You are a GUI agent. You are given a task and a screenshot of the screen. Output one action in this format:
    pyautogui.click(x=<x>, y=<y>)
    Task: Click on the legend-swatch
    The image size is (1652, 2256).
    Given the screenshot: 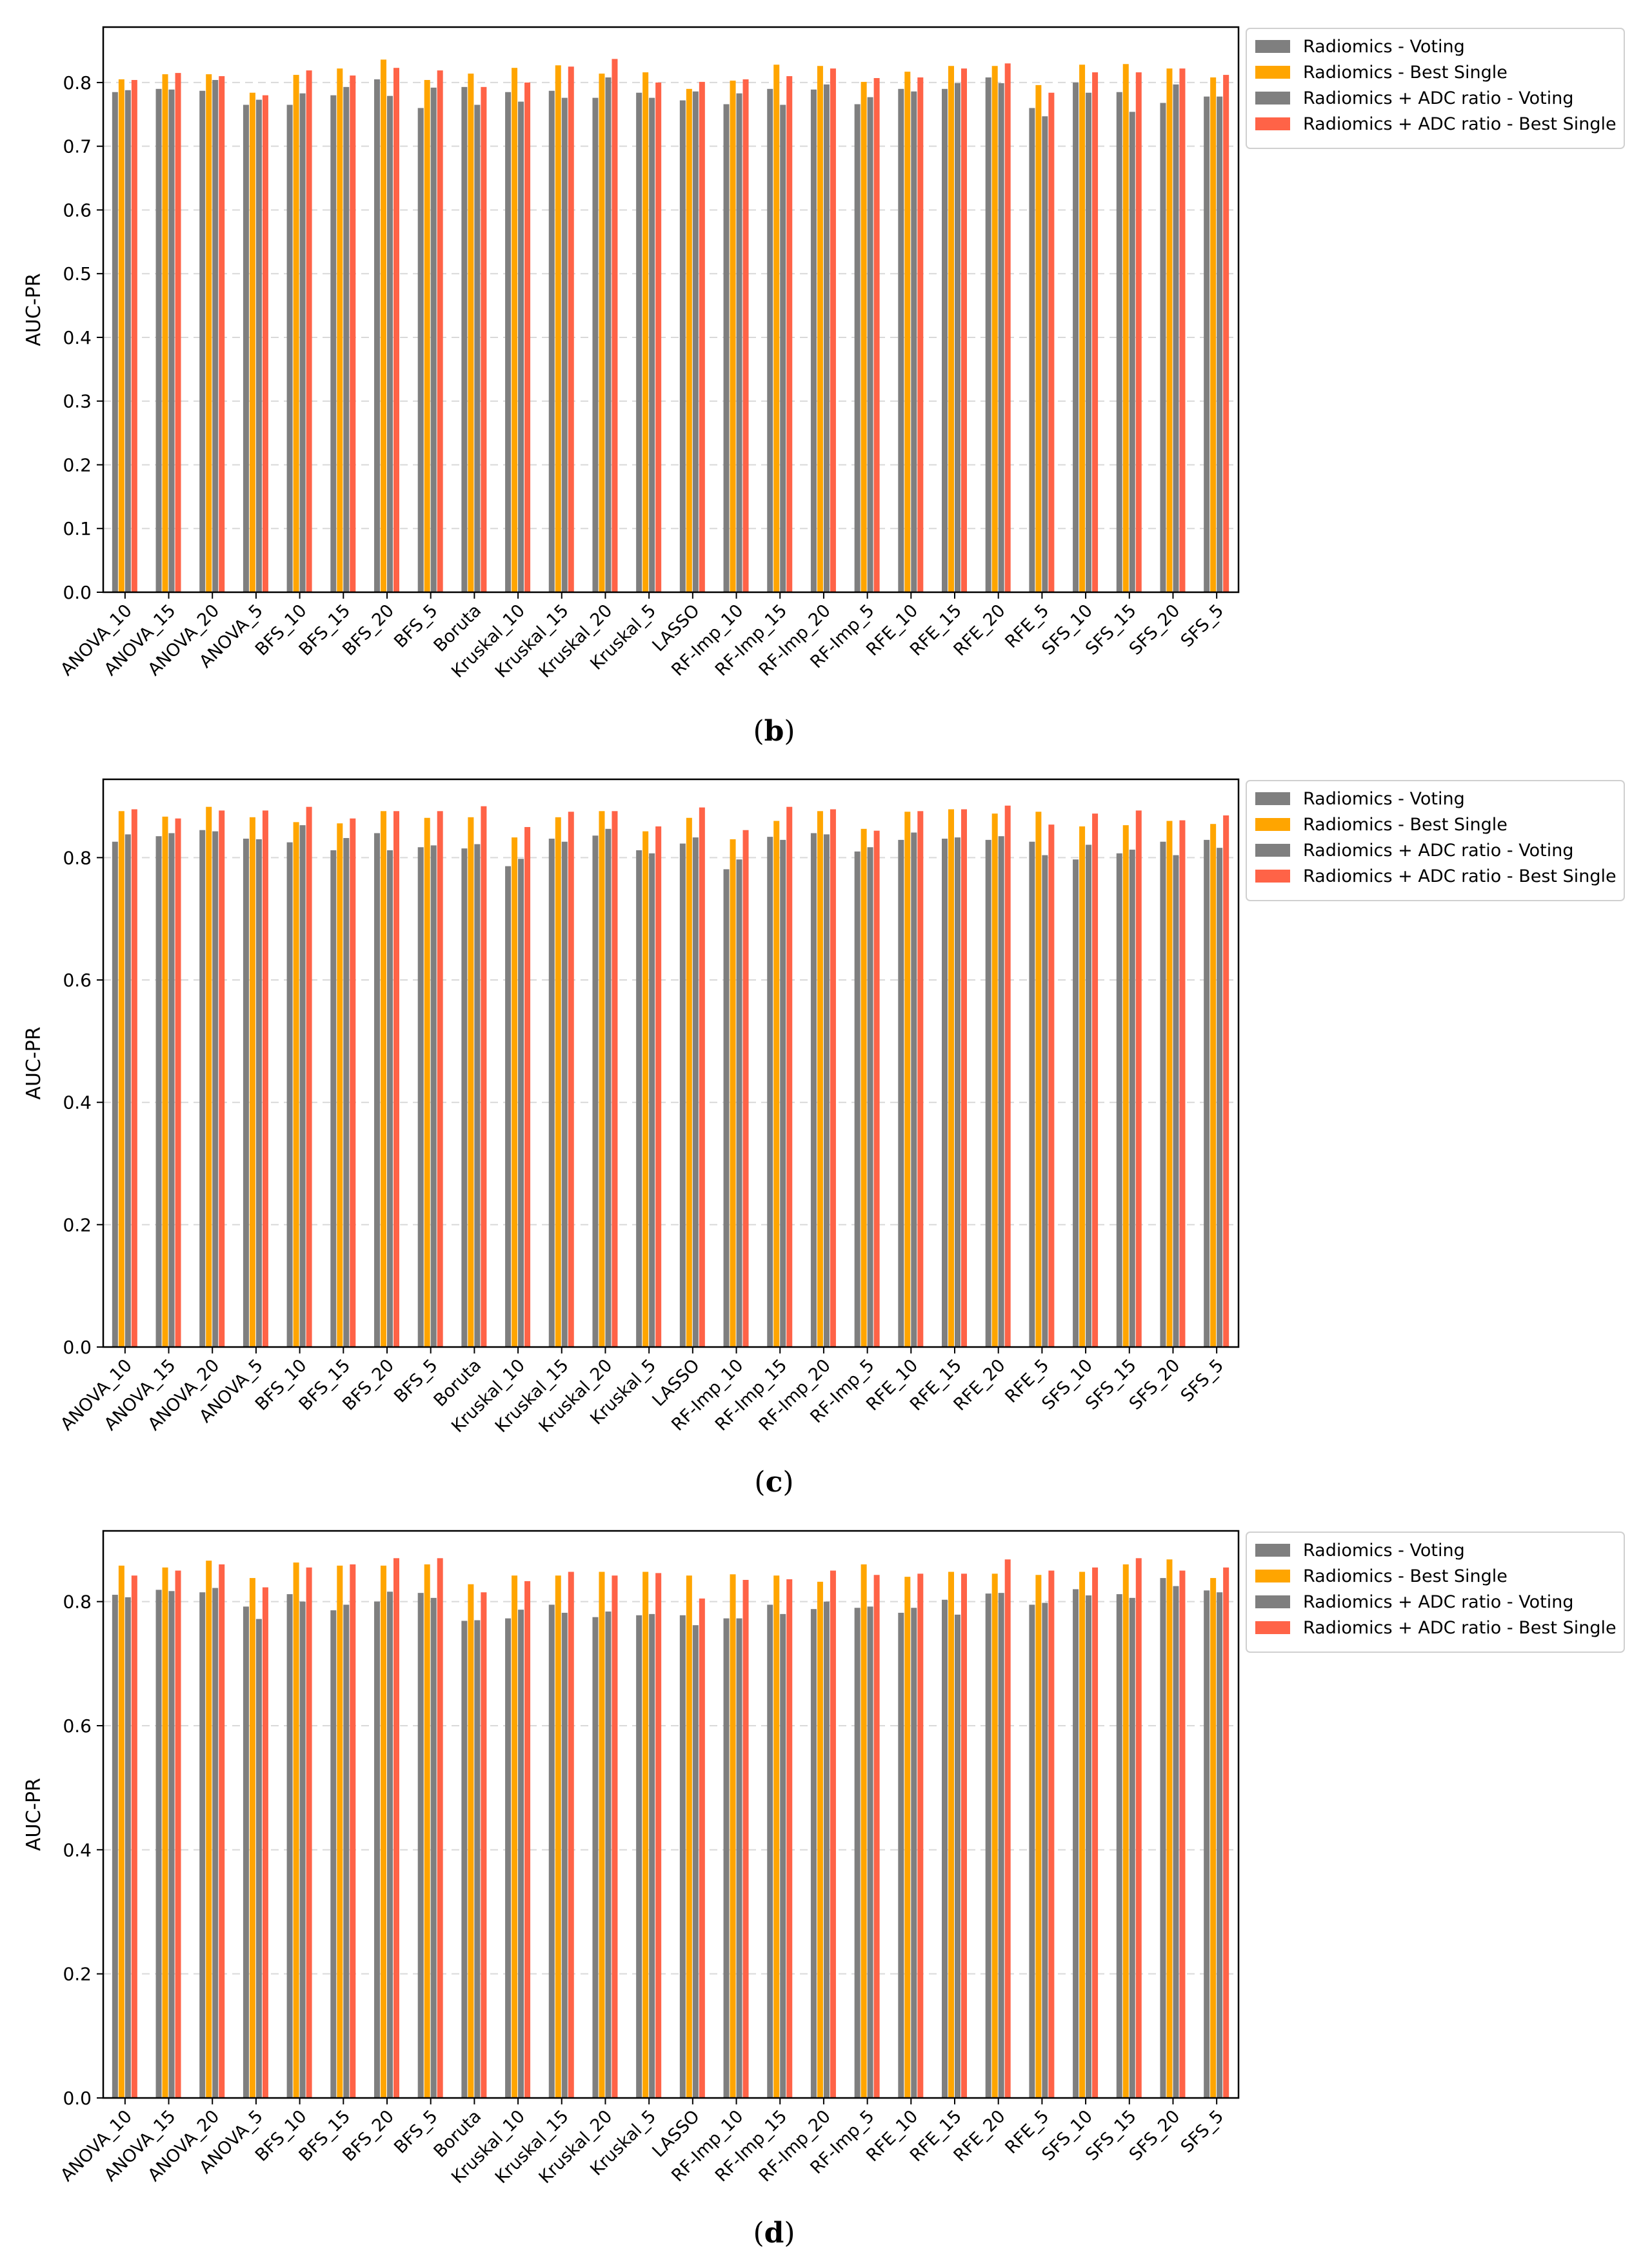 What is the action you would take?
    pyautogui.click(x=1272, y=123)
    